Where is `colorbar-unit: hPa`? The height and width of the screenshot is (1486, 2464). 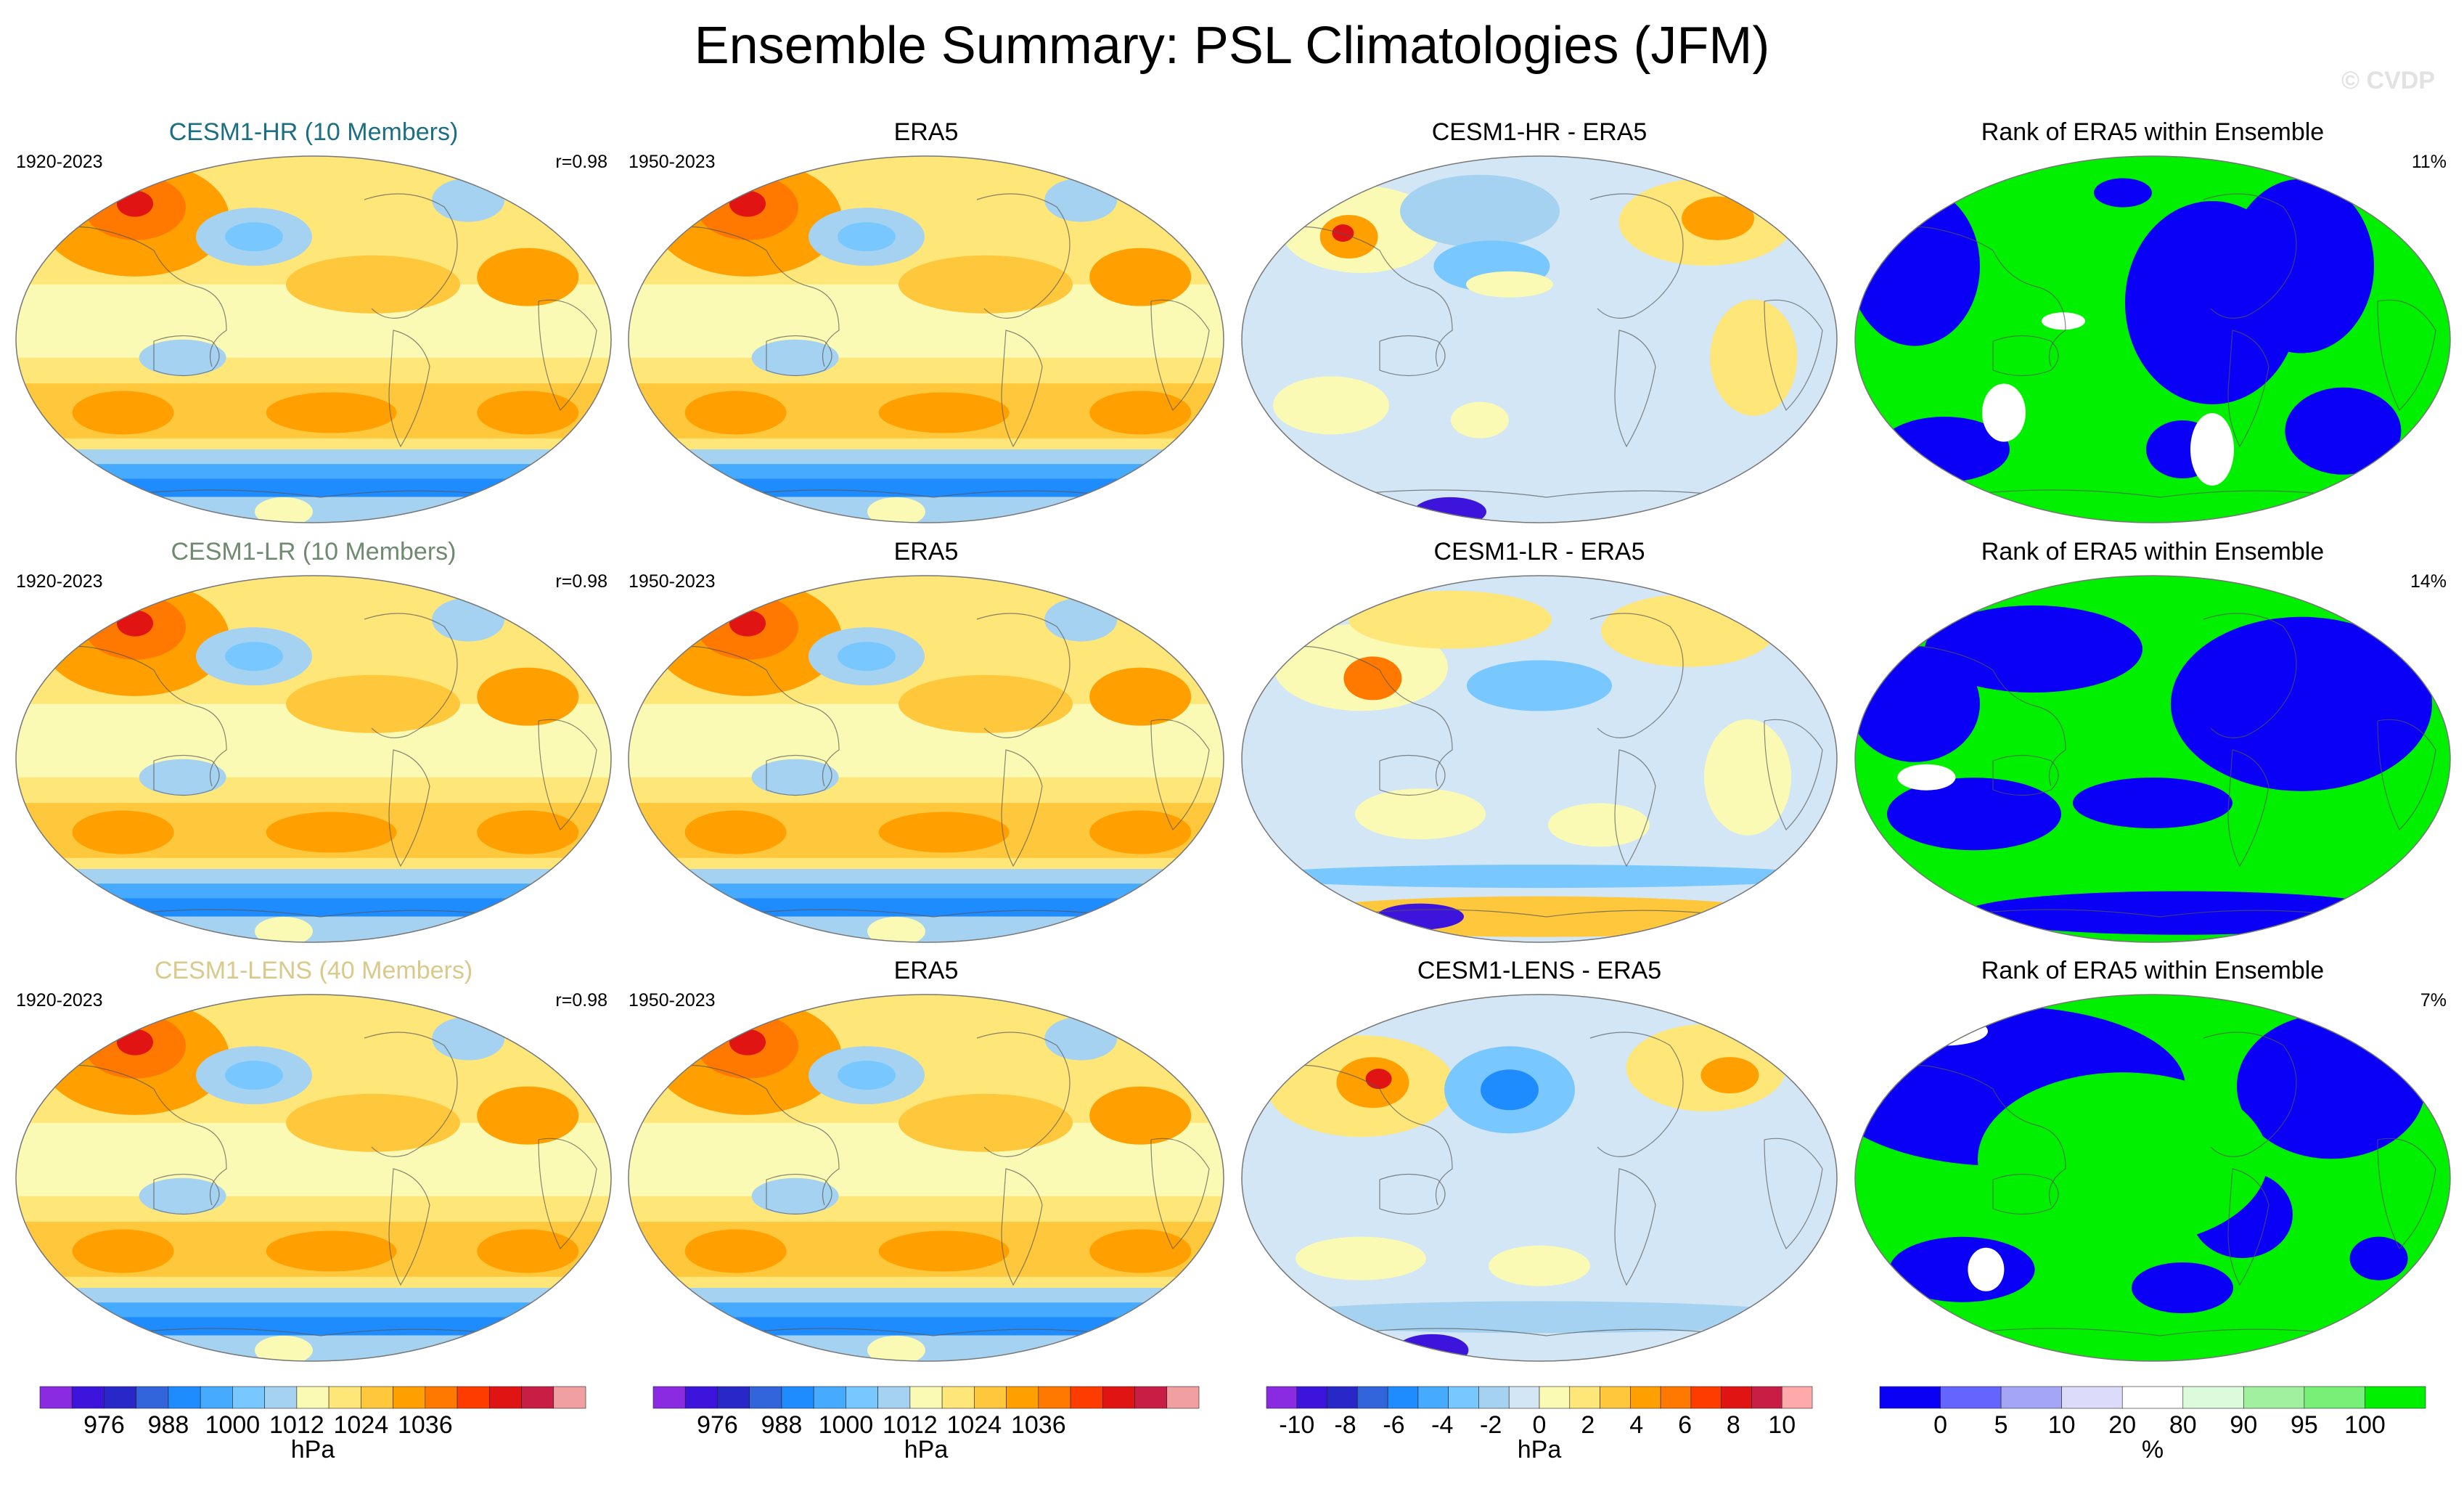 colorbar-unit: hPa is located at coordinates (1539, 1450).